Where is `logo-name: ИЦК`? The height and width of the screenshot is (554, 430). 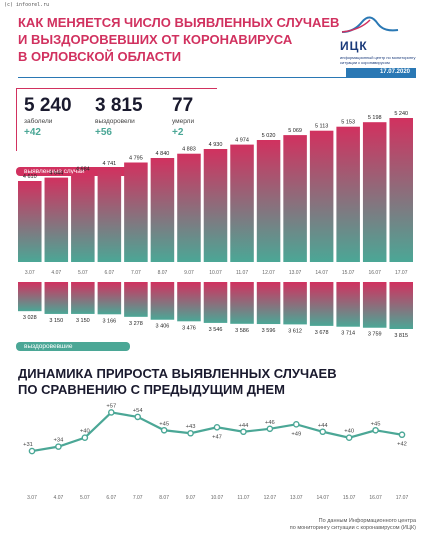
logo-name: ИЦК is located at coordinates (354, 46).